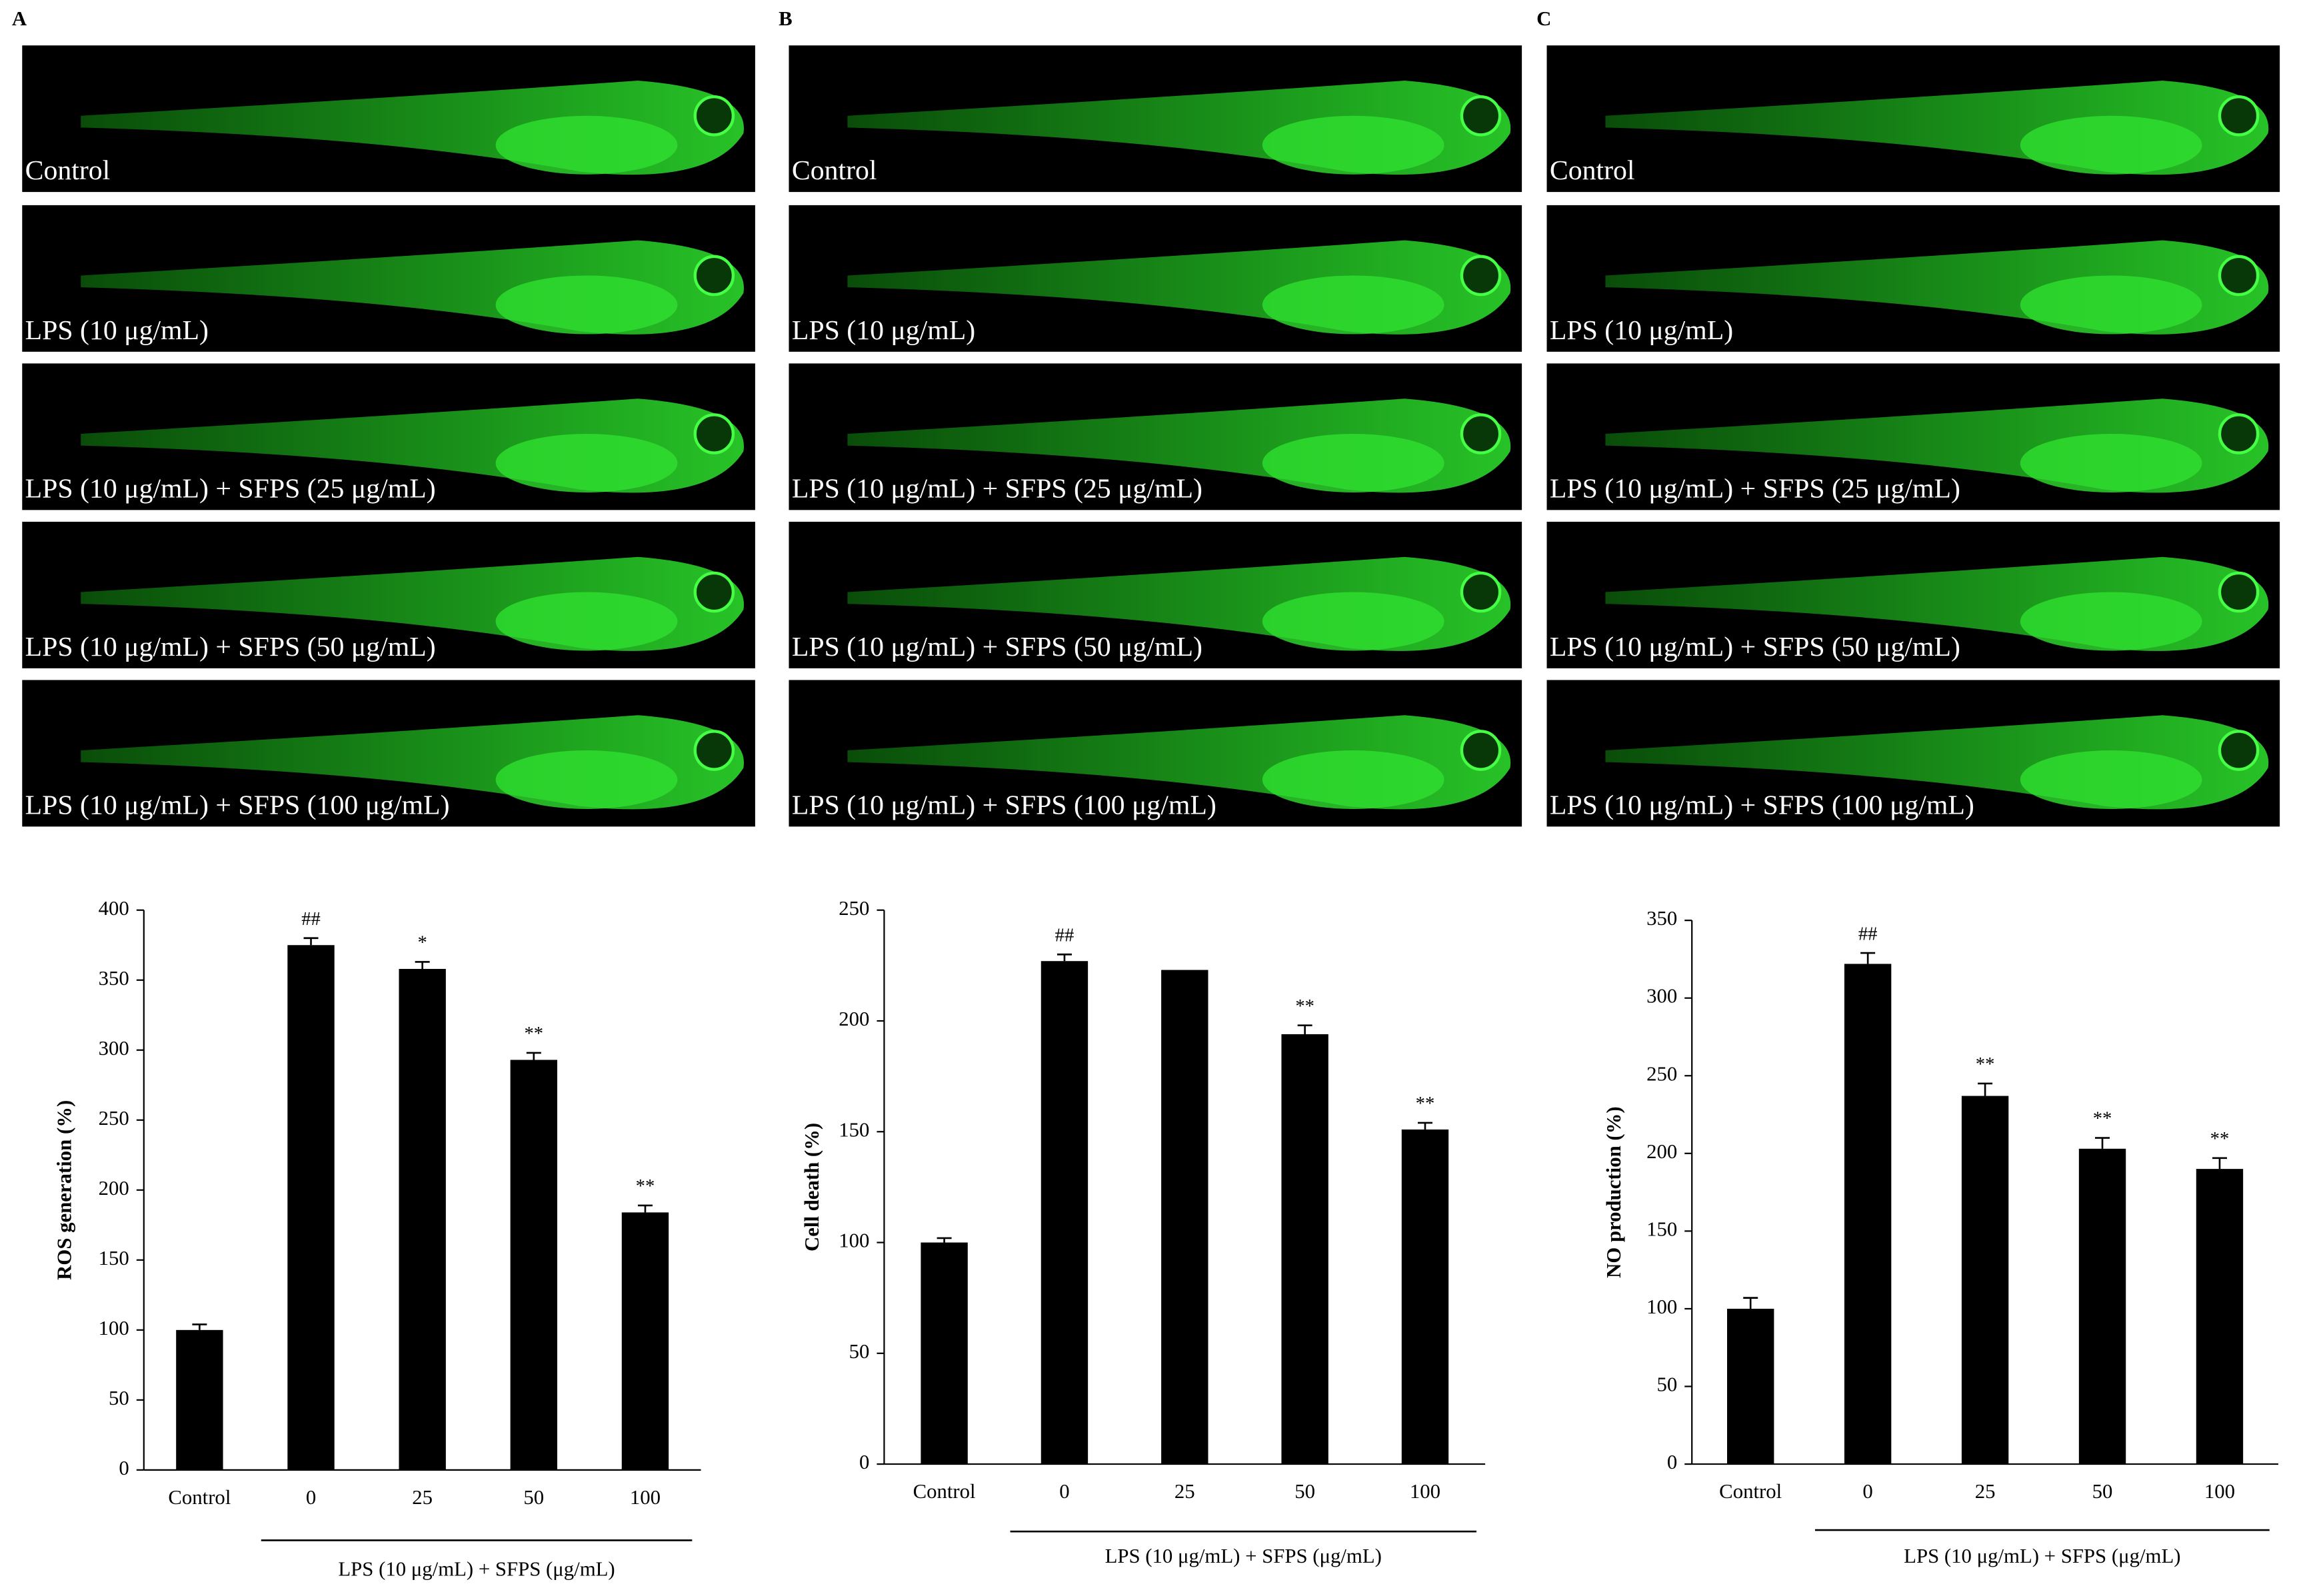  Describe the element at coordinates (1613, 1192) in the screenshot. I see `y-axis-label: NO production (%)` at that location.